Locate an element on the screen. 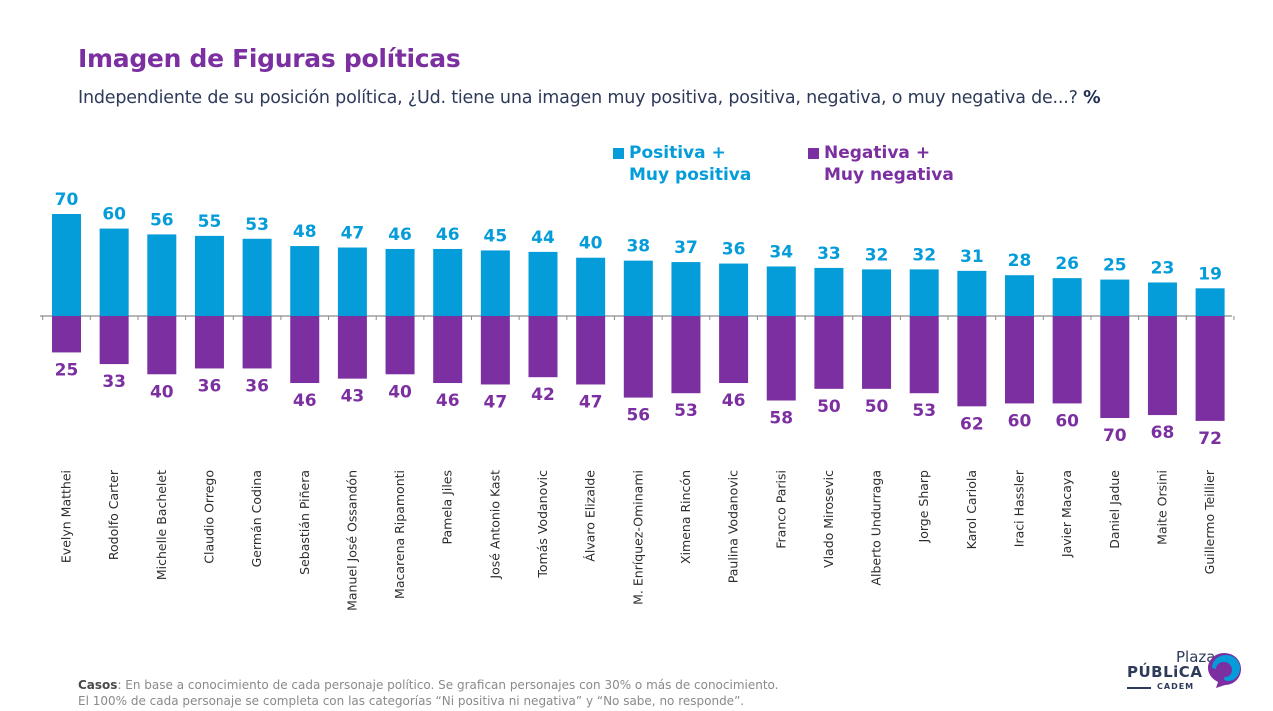  data-label-positive: 28 is located at coordinates (1020, 261).